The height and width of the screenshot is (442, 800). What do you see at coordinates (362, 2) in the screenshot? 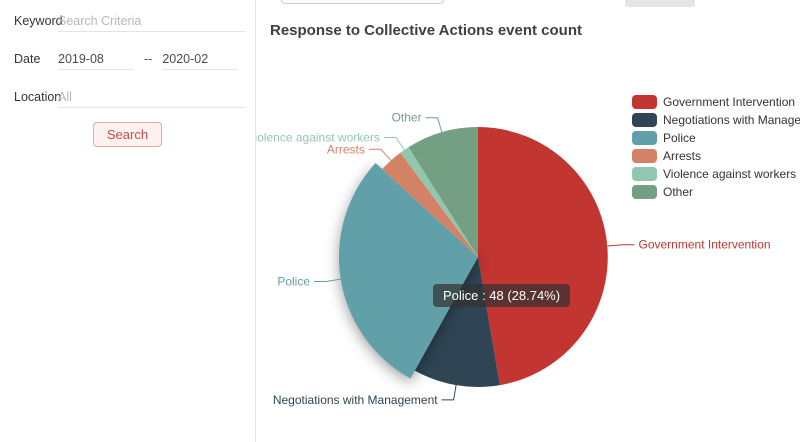
I see `top-input-partial` at bounding box center [362, 2].